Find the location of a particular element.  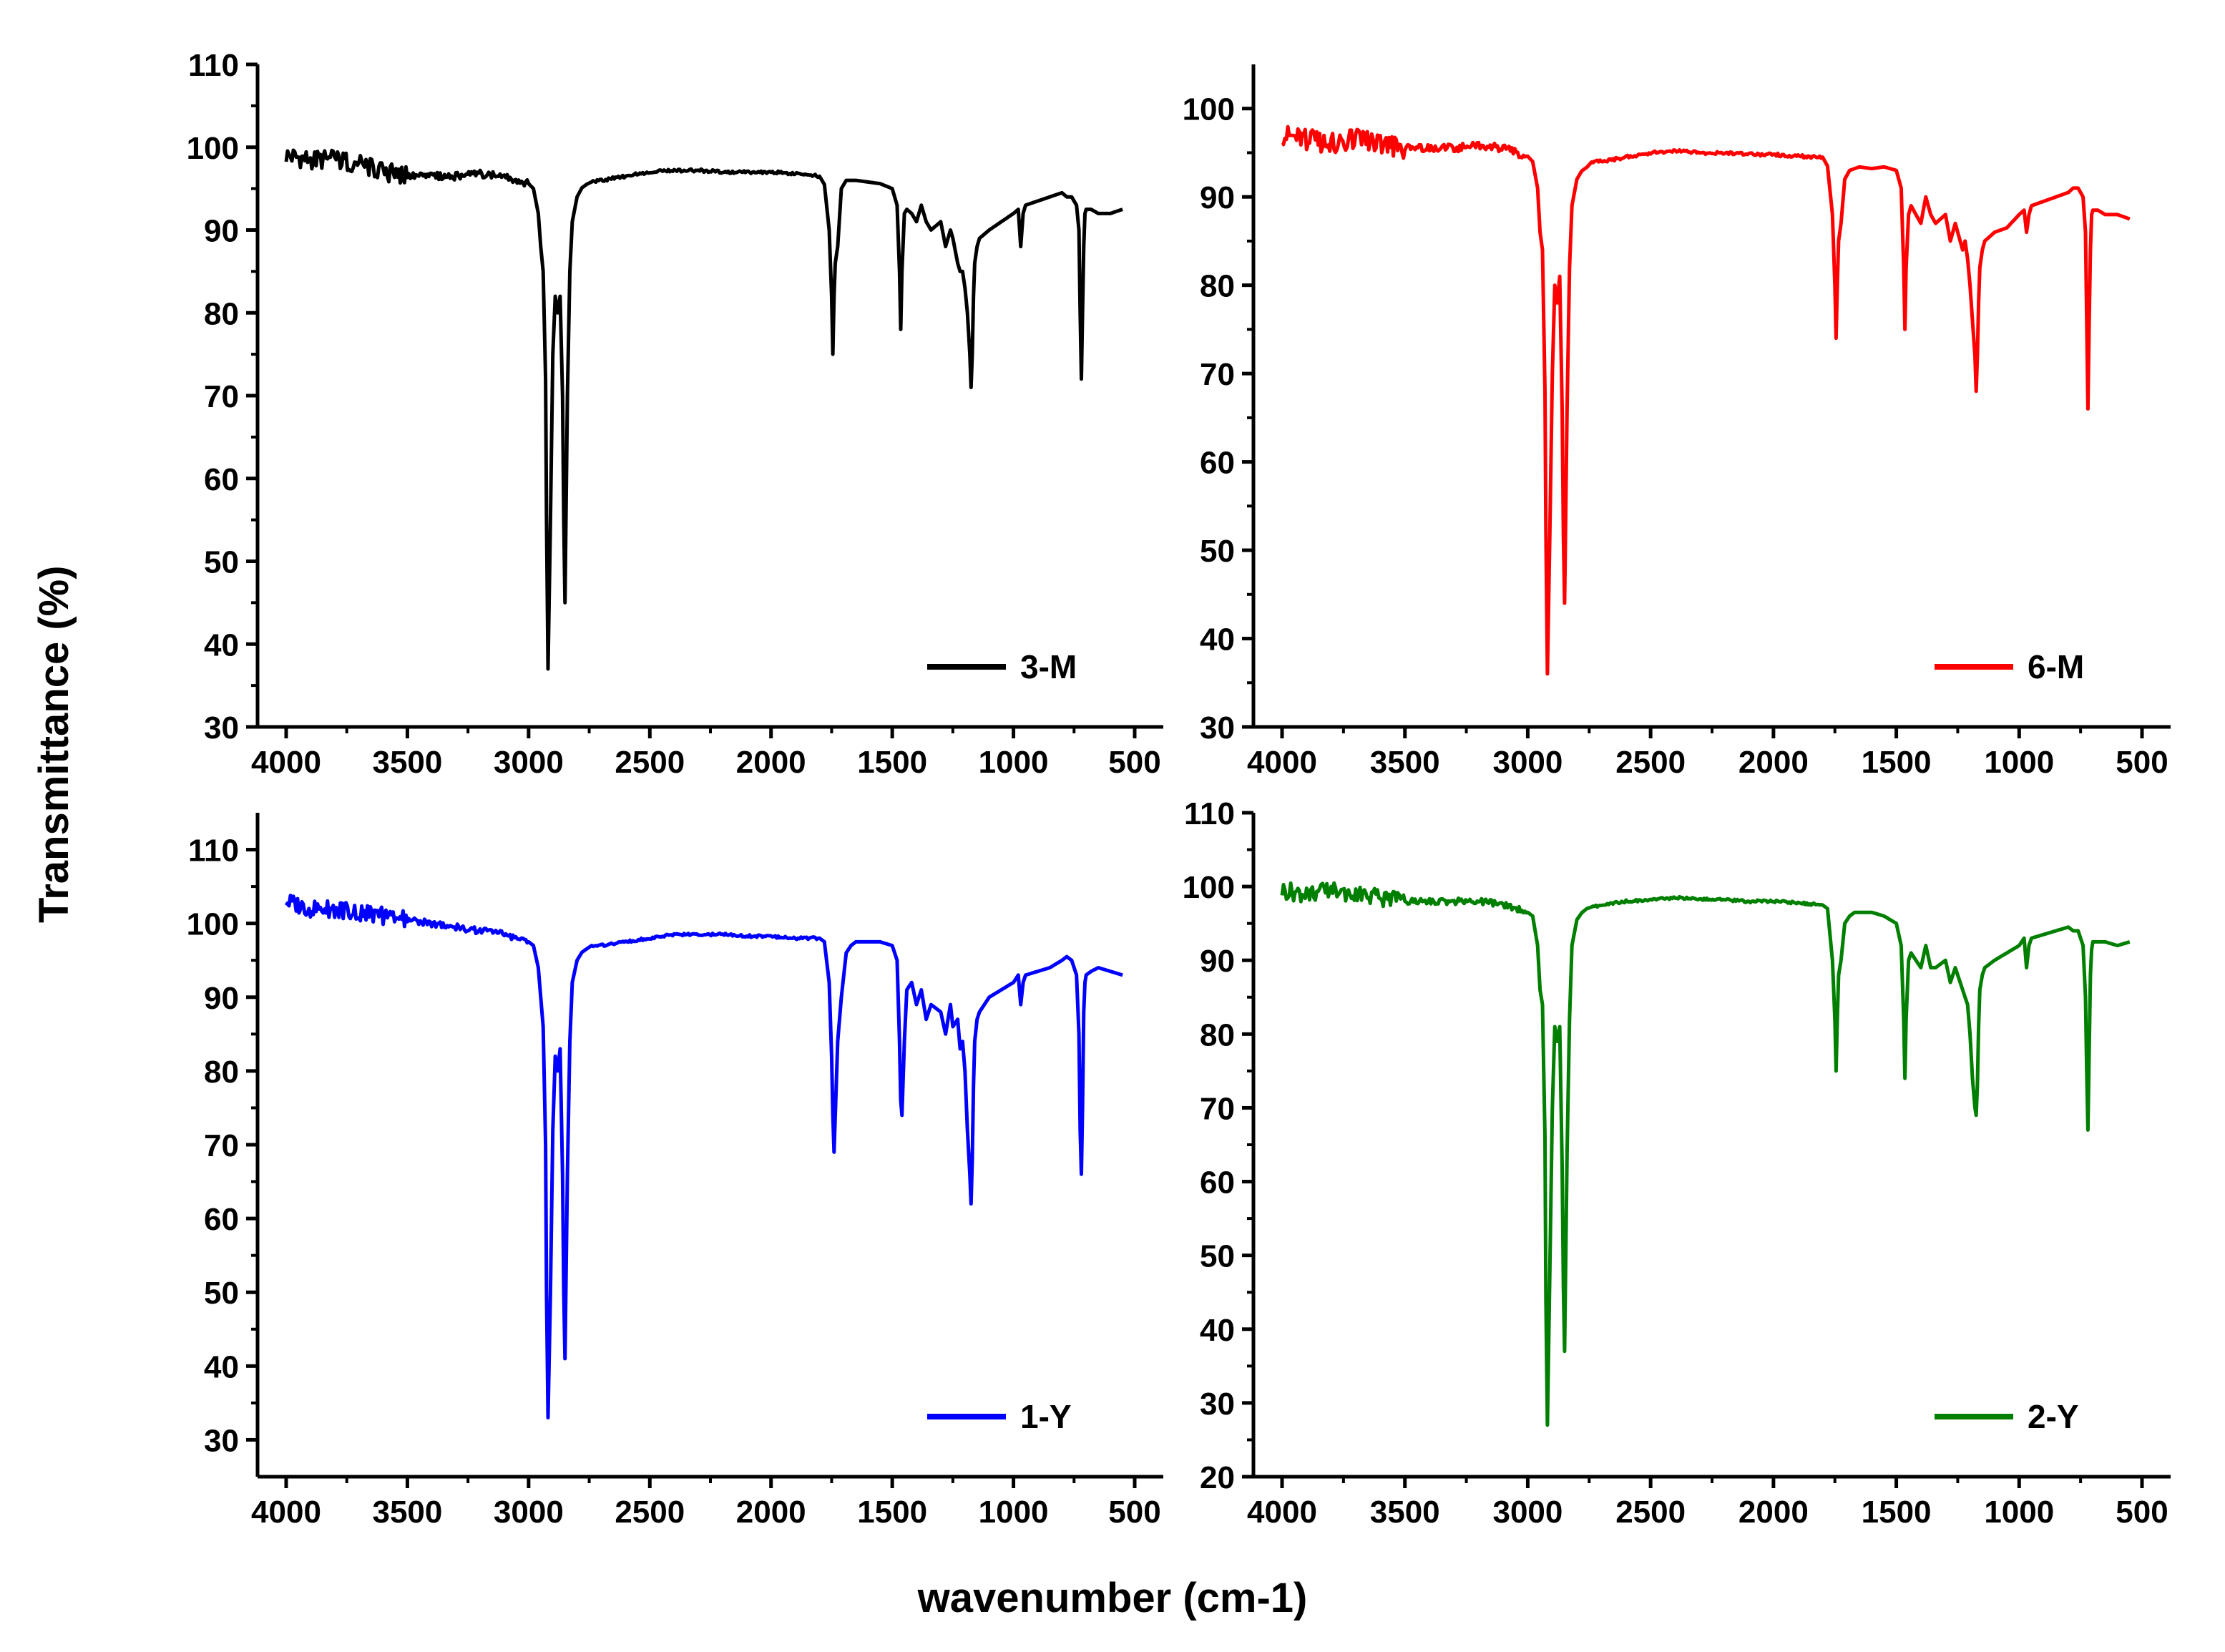

y-tick-label: 20 is located at coordinates (1217, 1477).